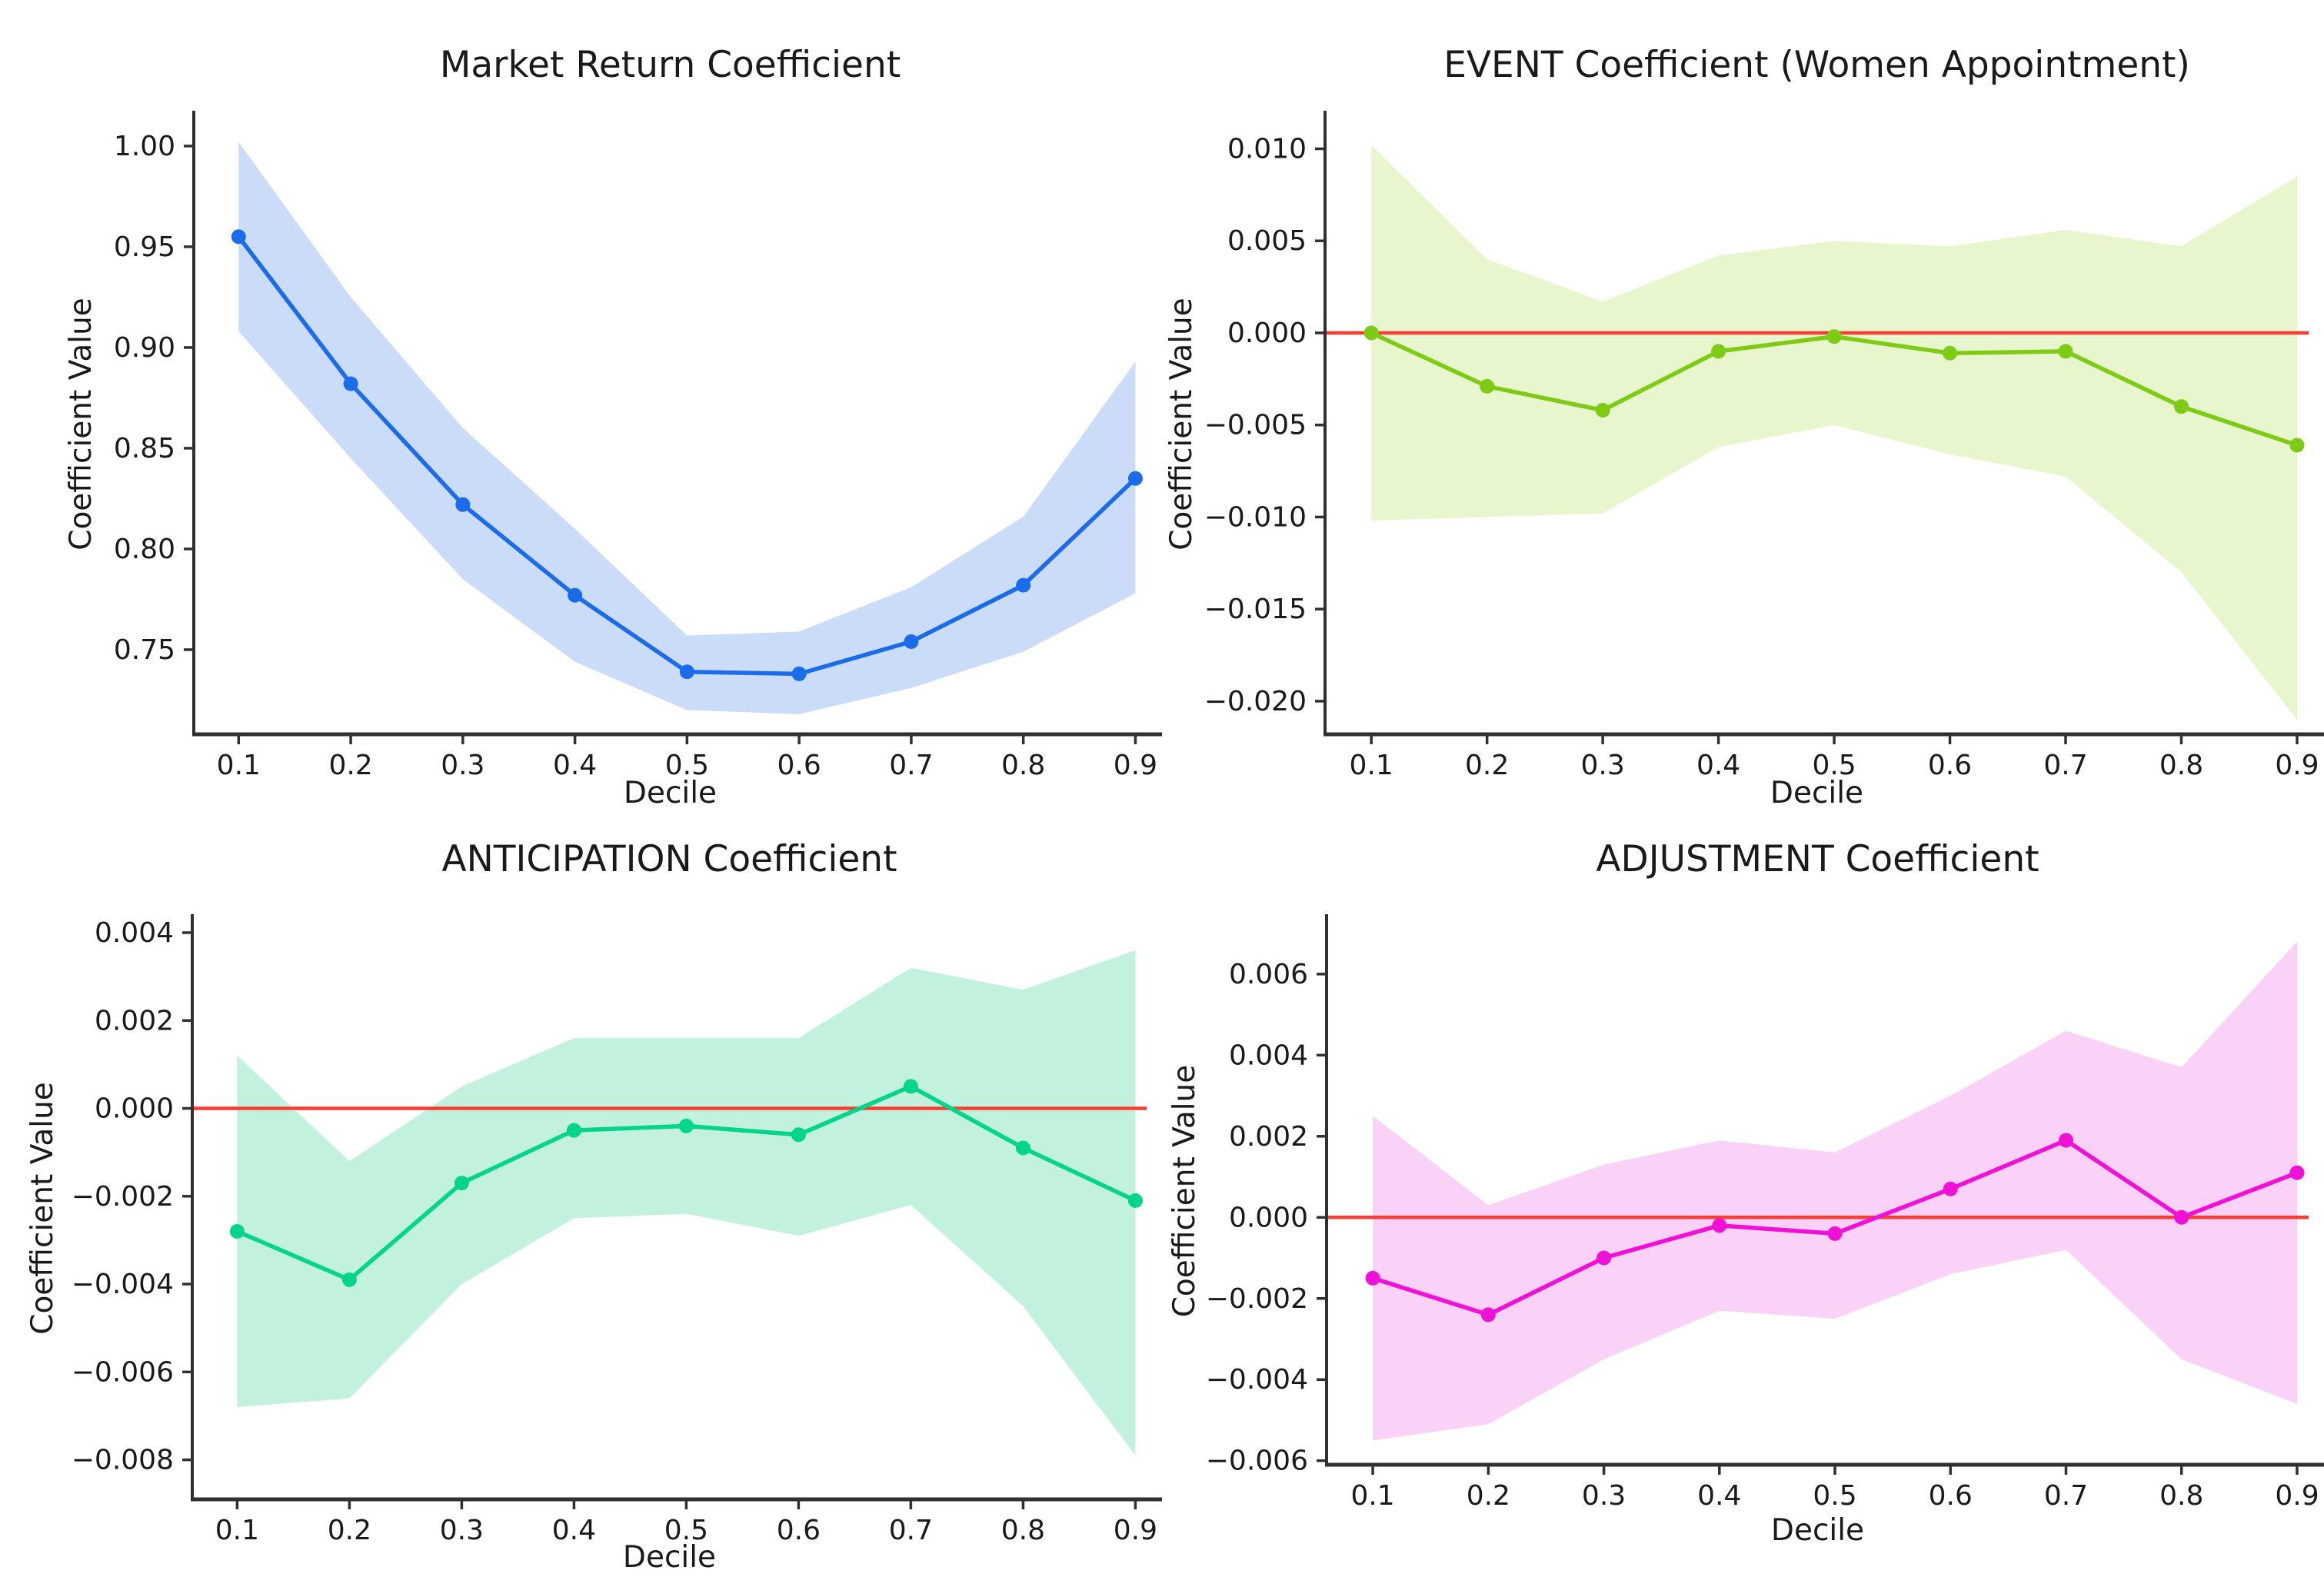 The image size is (2324, 1577). I want to click on chart-title: ADJUSTMENT Coefficient, so click(1817, 859).